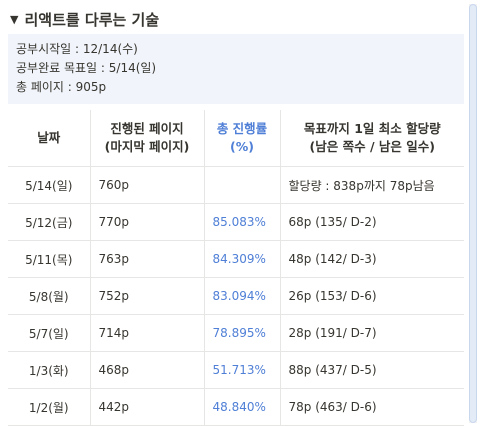 This screenshot has width=485, height=426. I want to click on pages-cell: 770p, so click(147, 222).